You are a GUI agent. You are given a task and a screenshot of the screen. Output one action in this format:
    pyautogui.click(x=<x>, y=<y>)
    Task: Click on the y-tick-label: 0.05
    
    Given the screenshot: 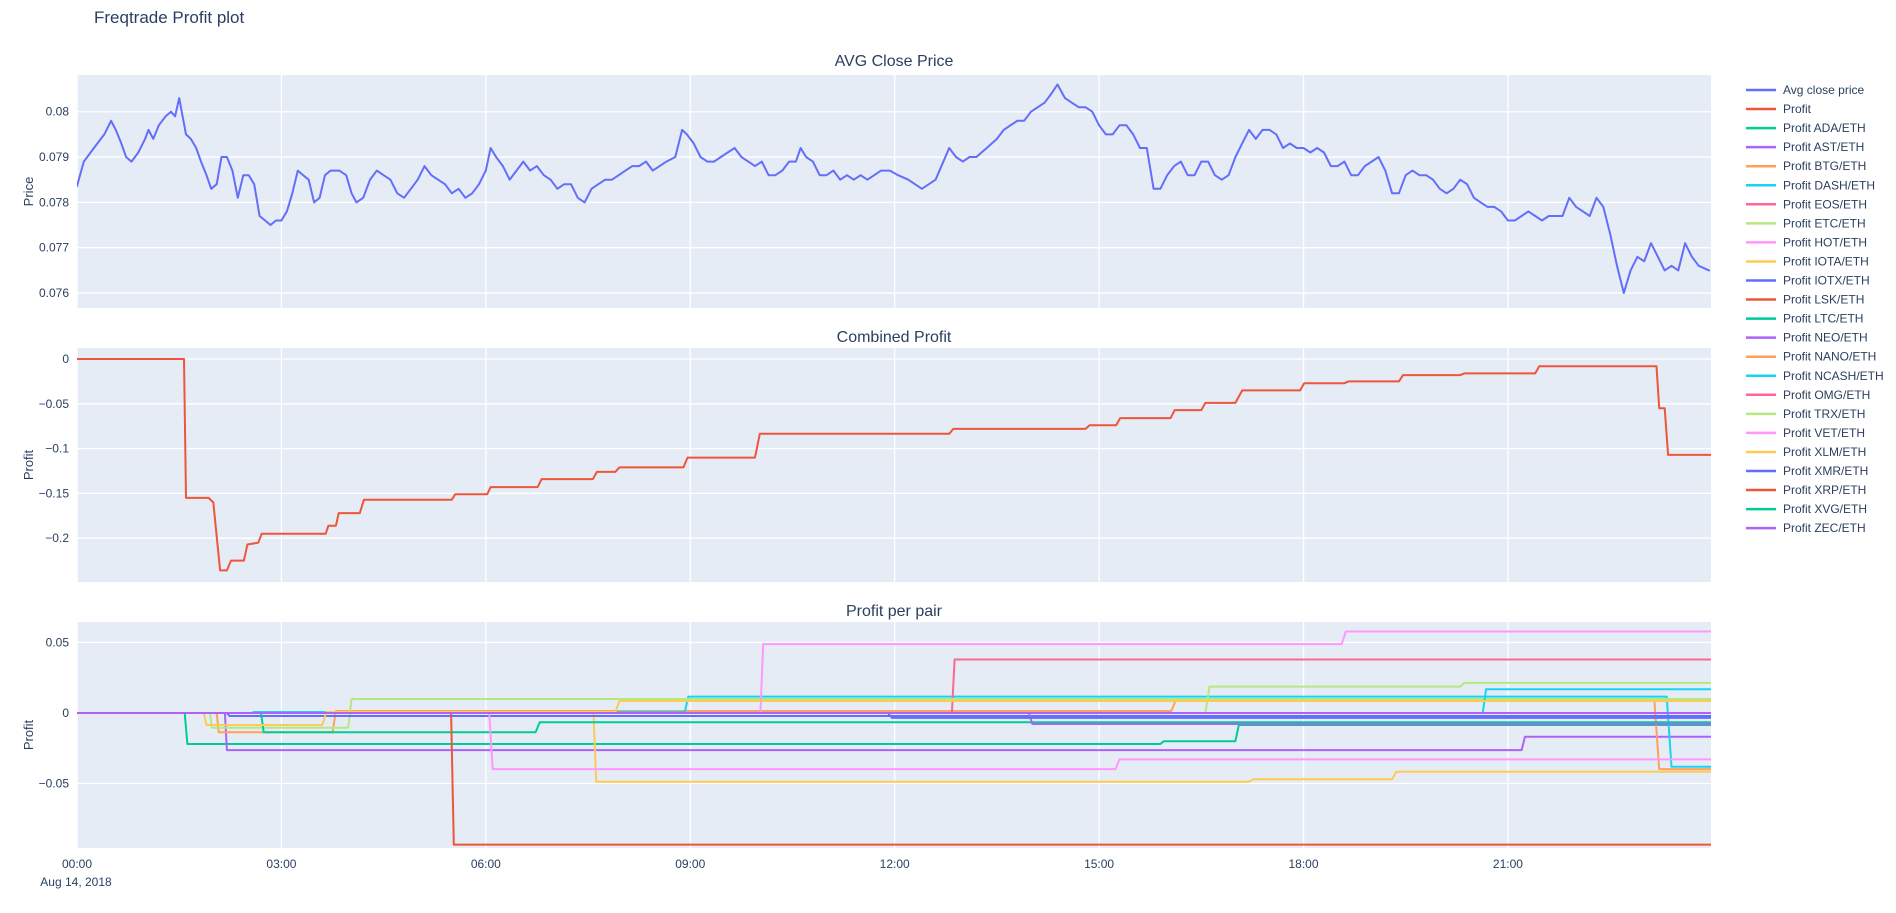 What is the action you would take?
    pyautogui.click(x=58, y=642)
    